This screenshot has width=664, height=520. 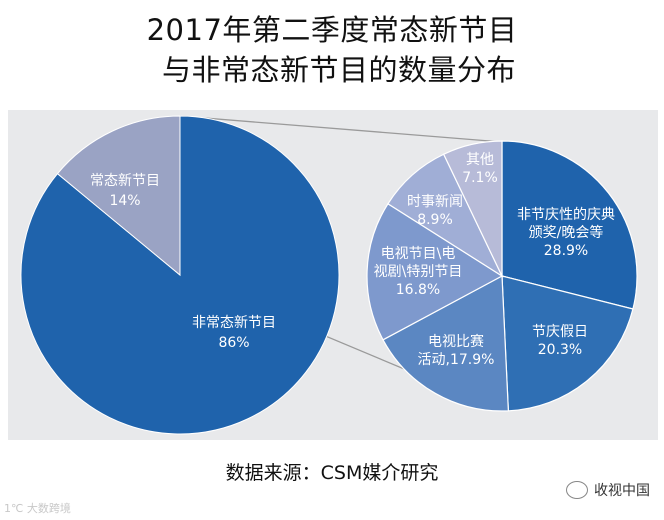 I want to click on breakdown-label-news: 时事新闻 8.9%, so click(x=435, y=211).